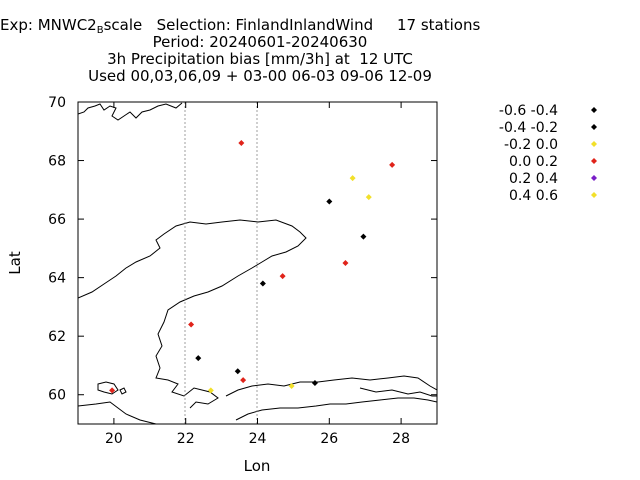 This screenshot has width=640, height=480. I want to click on y-tick-label: 62, so click(57, 337).